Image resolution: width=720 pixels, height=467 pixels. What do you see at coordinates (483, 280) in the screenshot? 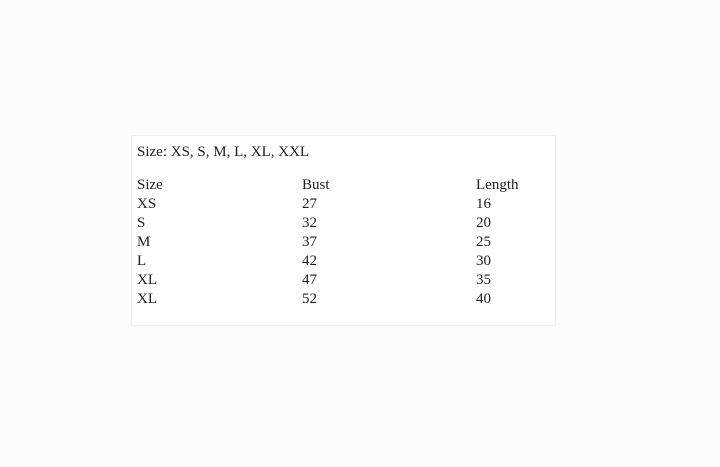
I see `table-cell: 35` at bounding box center [483, 280].